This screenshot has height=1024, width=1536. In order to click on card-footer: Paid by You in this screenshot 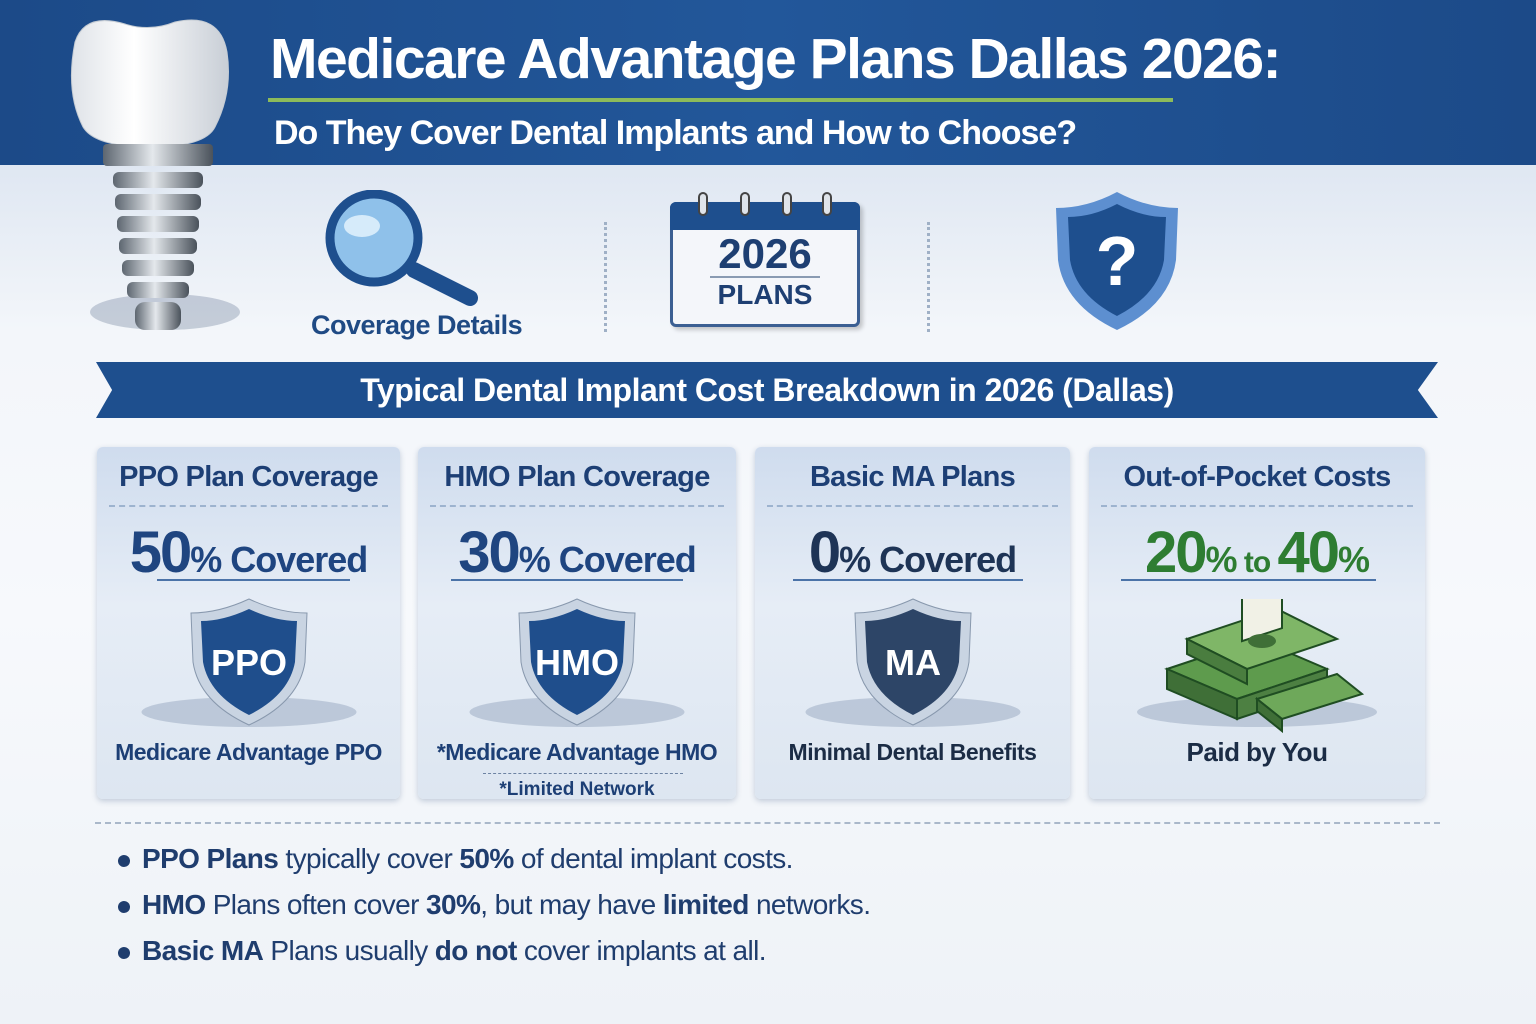, I will do `click(1257, 752)`.